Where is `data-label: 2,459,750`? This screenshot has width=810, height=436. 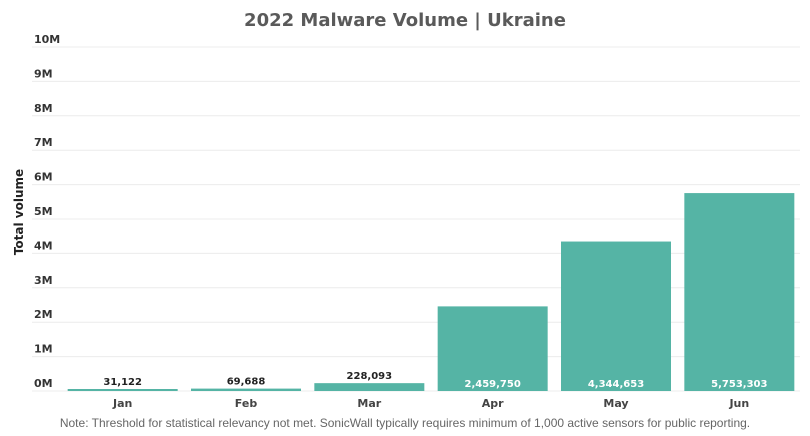 data-label: 2,459,750 is located at coordinates (493, 384).